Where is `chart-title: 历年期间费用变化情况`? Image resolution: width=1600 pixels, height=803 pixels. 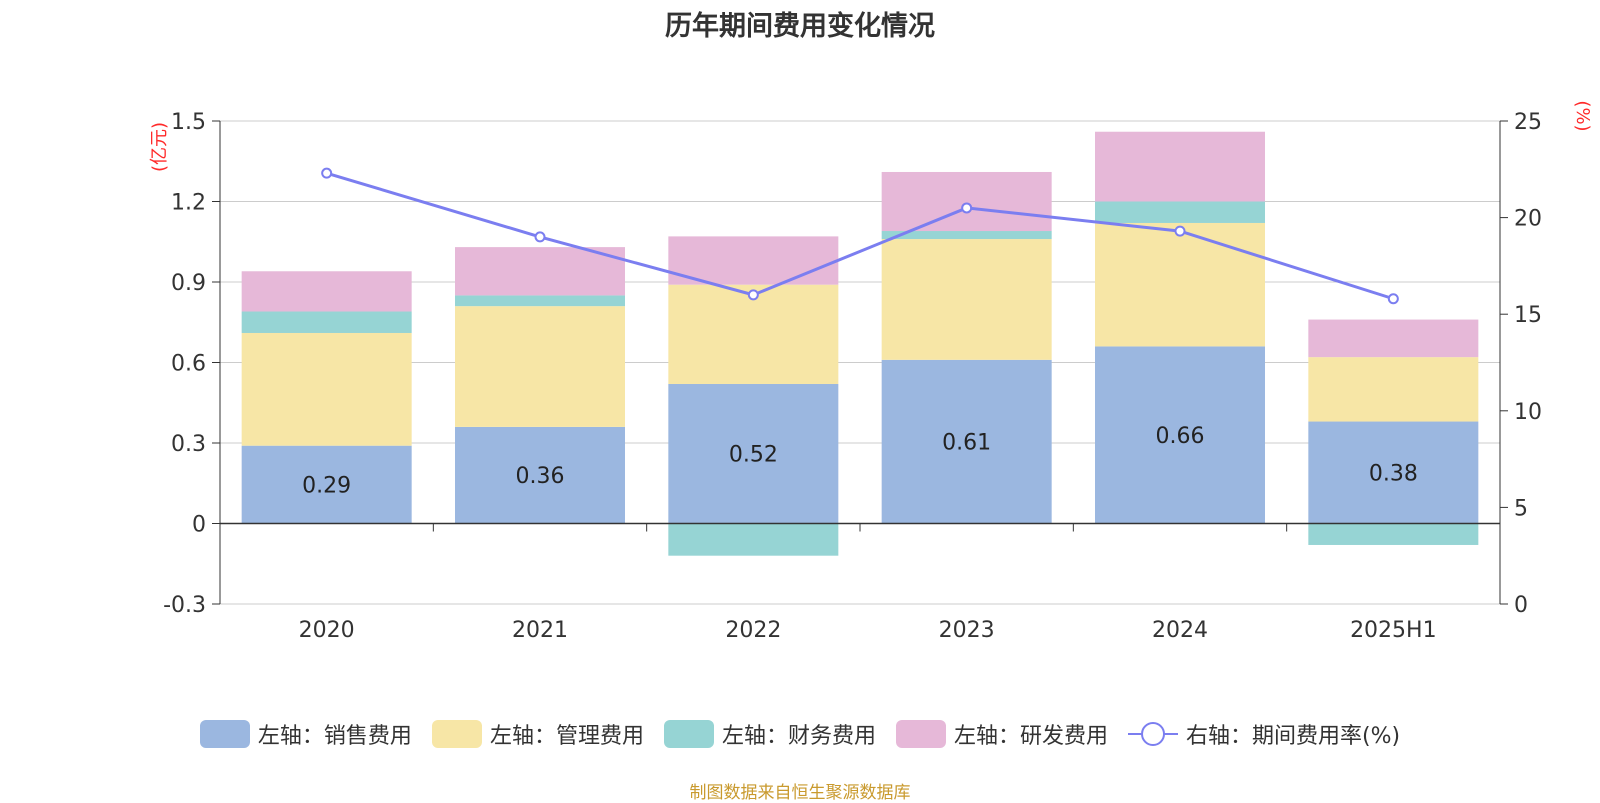
chart-title: 历年期间费用变化情况 is located at coordinates (800, 26).